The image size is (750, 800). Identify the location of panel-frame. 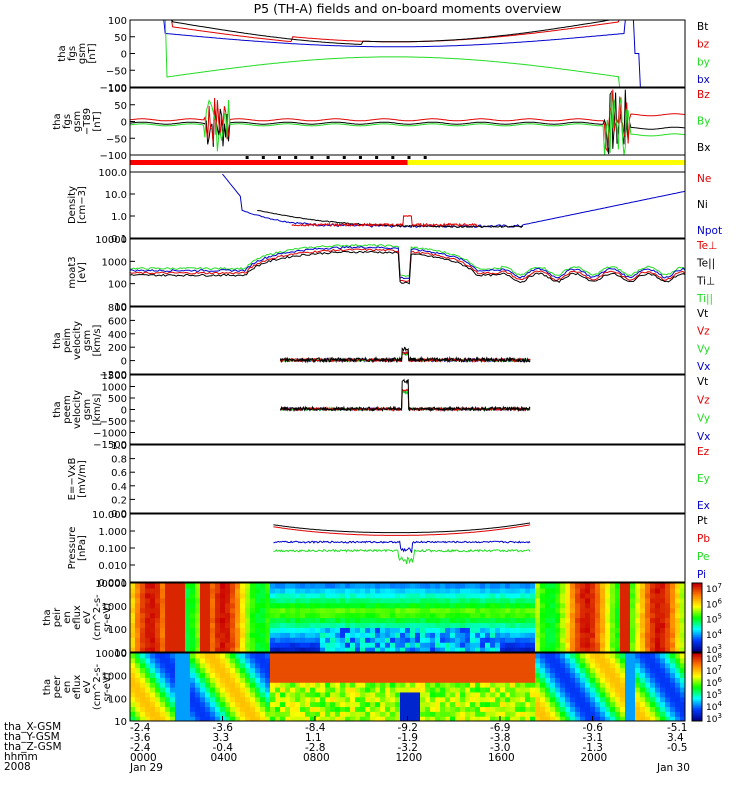
(407, 409).